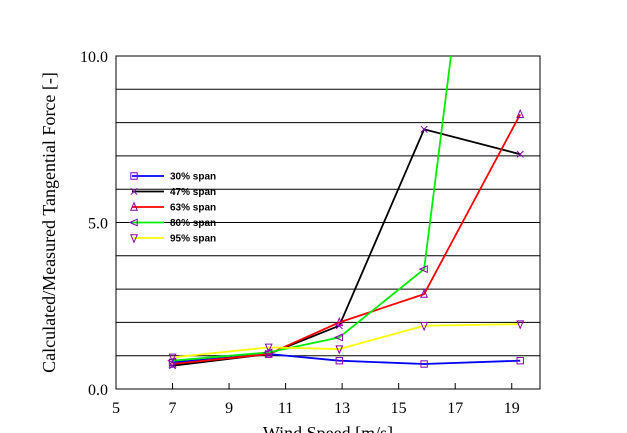 This screenshot has width=627, height=433. Describe the element at coordinates (94, 57) in the screenshot. I see `y-tick-label: 10.0` at that location.